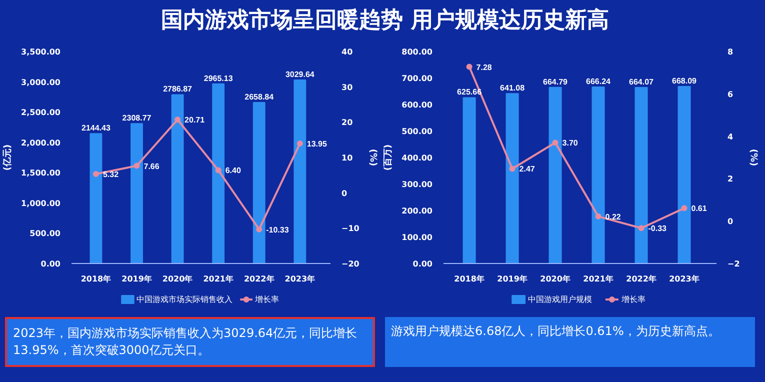  What do you see at coordinates (560, 299) in the screenshot?
I see `legend-label: 中国游戏用户规模` at bounding box center [560, 299].